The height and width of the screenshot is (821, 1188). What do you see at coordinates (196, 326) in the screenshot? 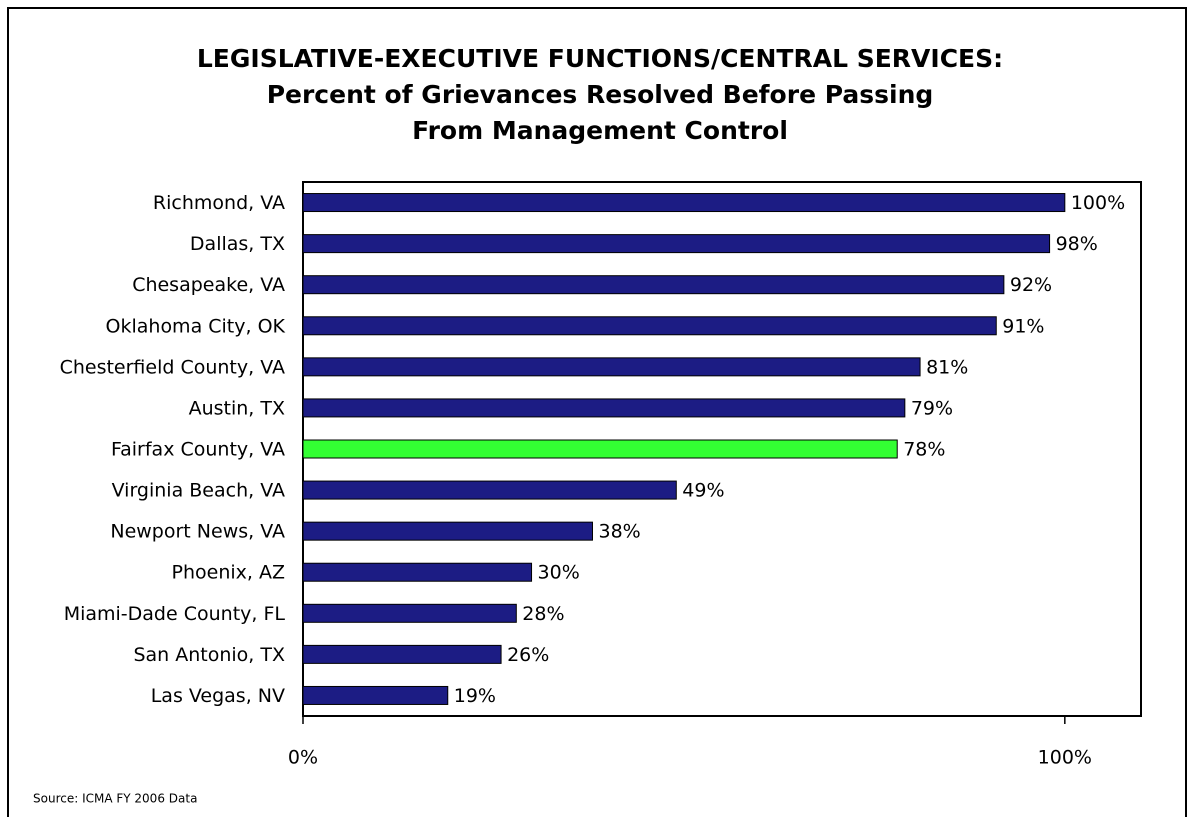
I see `y-tick-label: Oklahoma City, OK` at bounding box center [196, 326].